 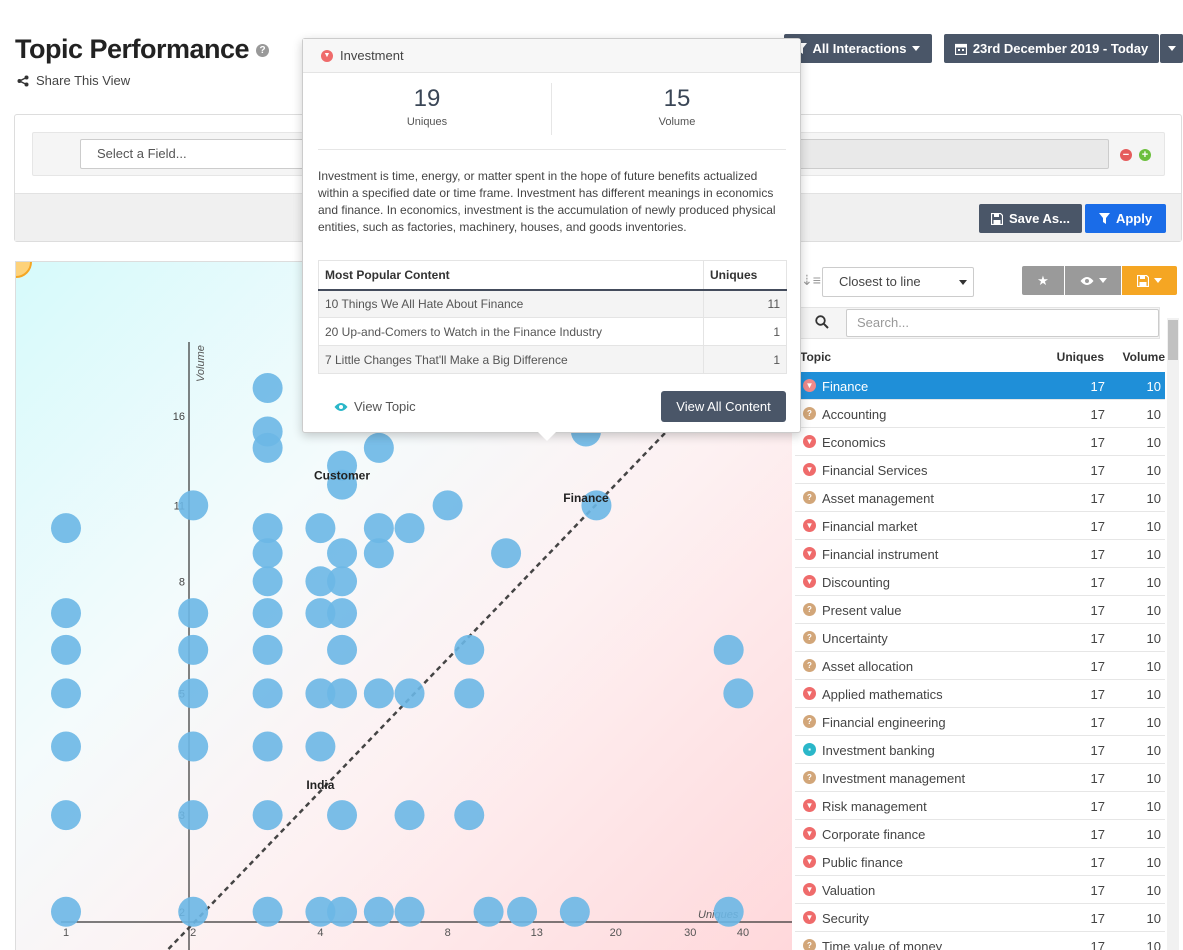 What do you see at coordinates (980, 610) in the screenshot?
I see `topic-row: ? Present value 17 10` at bounding box center [980, 610].